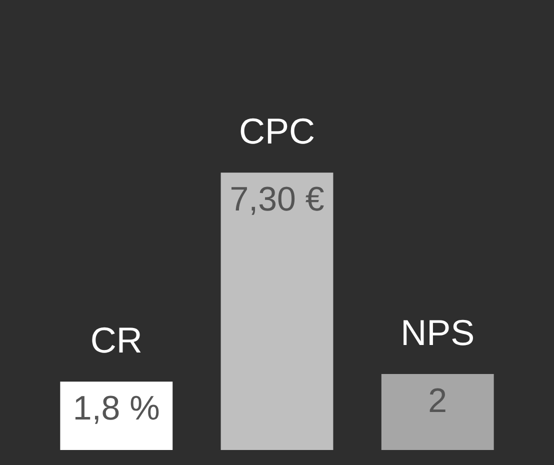  I want to click on data-label: 2, so click(438, 401).